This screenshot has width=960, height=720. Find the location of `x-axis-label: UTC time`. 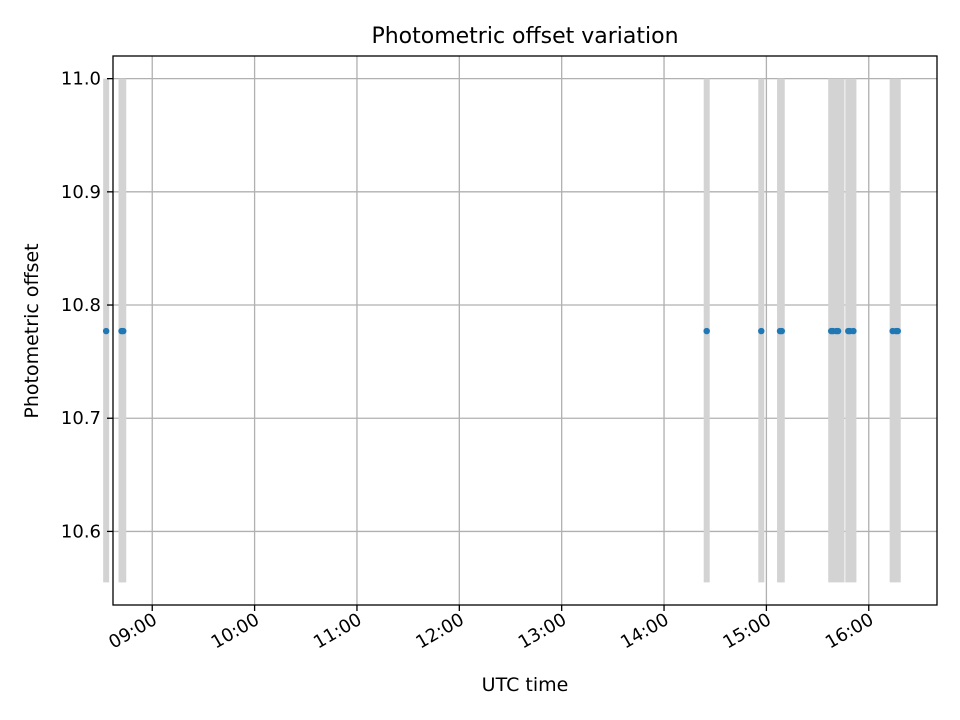

x-axis-label: UTC time is located at coordinates (525, 685).